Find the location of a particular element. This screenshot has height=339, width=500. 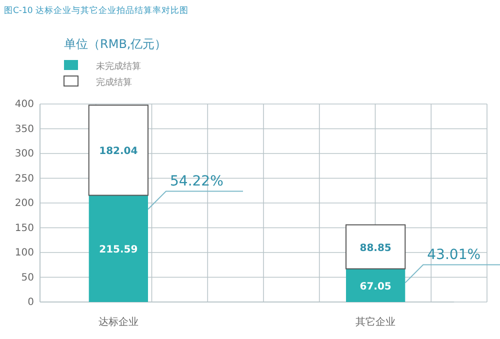

data-label: 182.04 is located at coordinates (118, 152).